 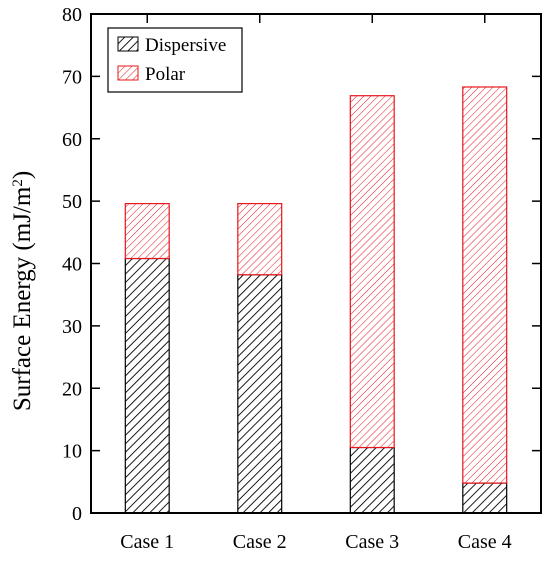 What do you see at coordinates (175, 60) in the screenshot?
I see `legend: Dispersive Polar` at bounding box center [175, 60].